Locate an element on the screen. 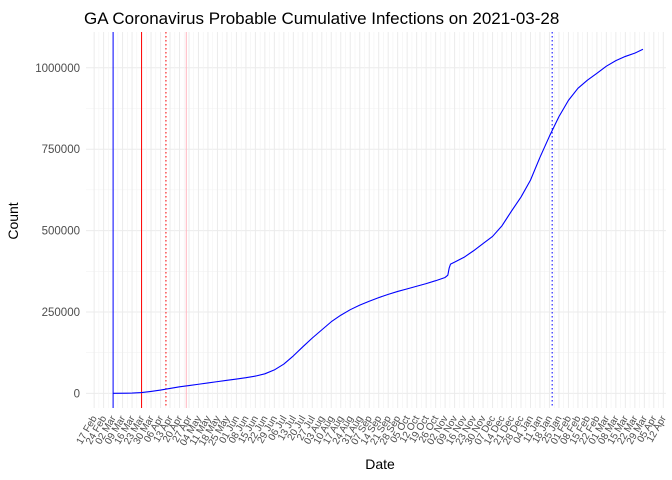 Image resolution: width=672 pixels, height=480 pixels. y-tick-label: 750000 is located at coordinates (61, 150).